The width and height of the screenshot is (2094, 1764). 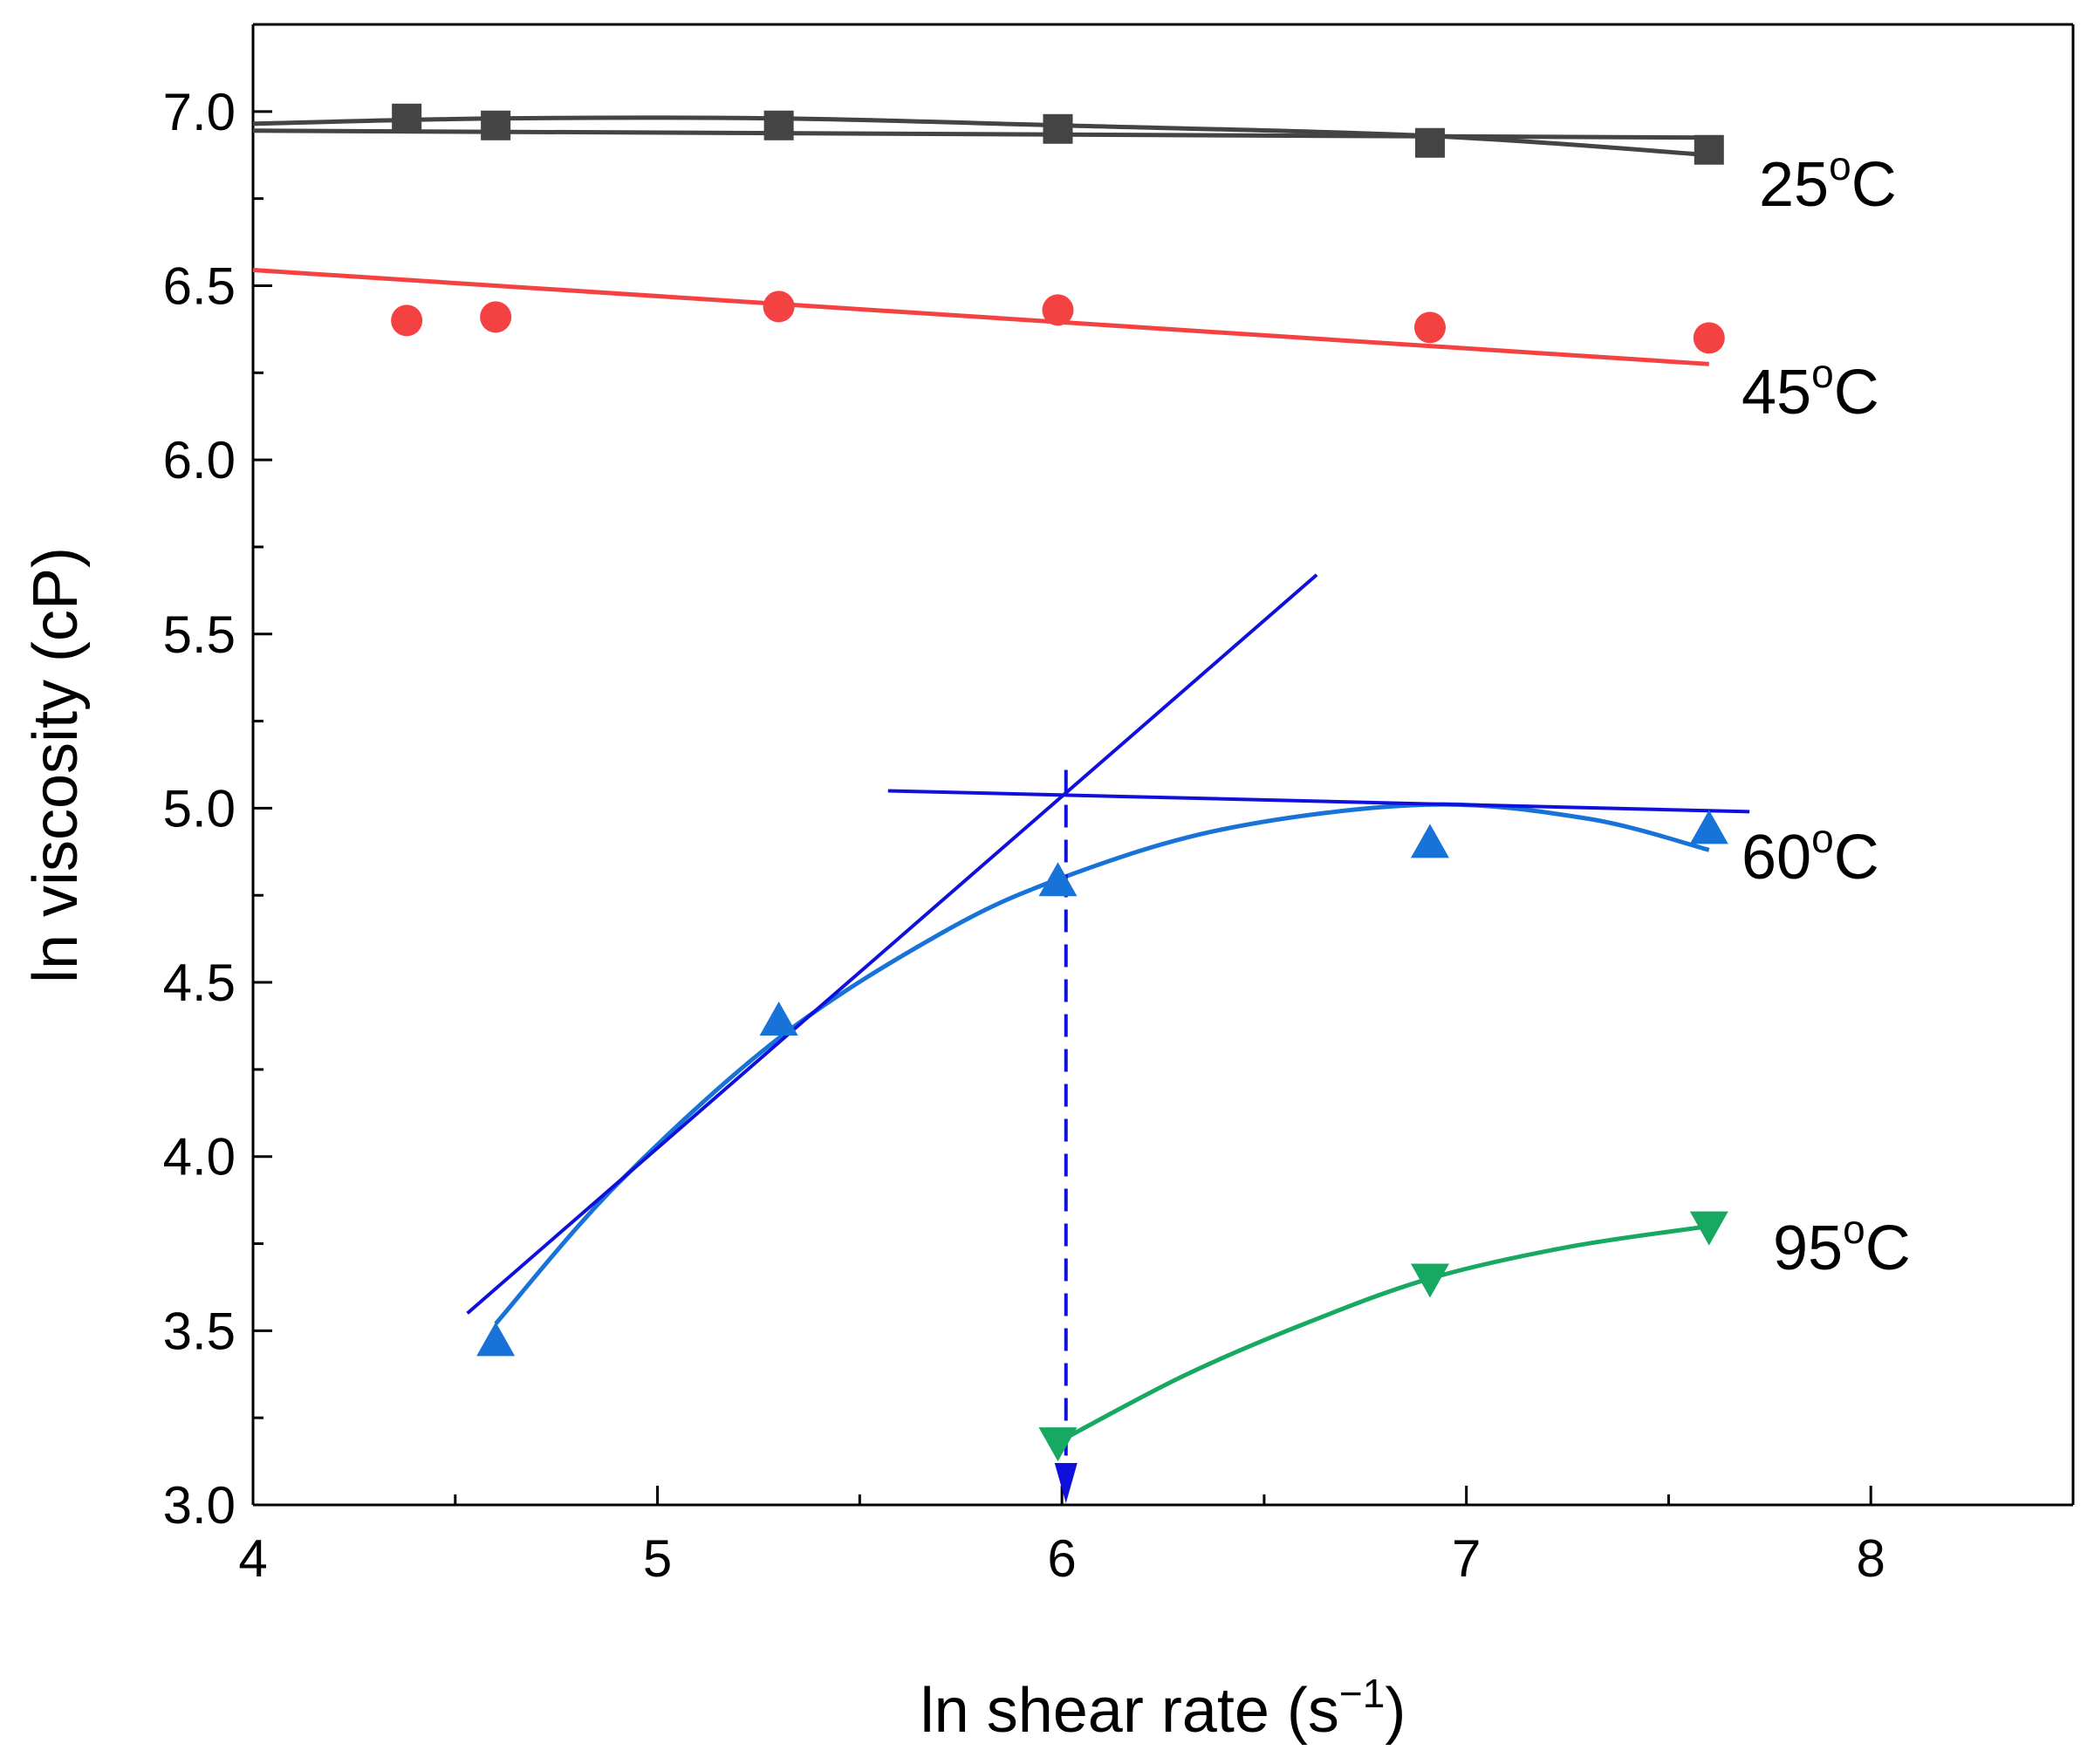 What do you see at coordinates (1318, 801) in the screenshot?
I see `tangent-flat-line` at bounding box center [1318, 801].